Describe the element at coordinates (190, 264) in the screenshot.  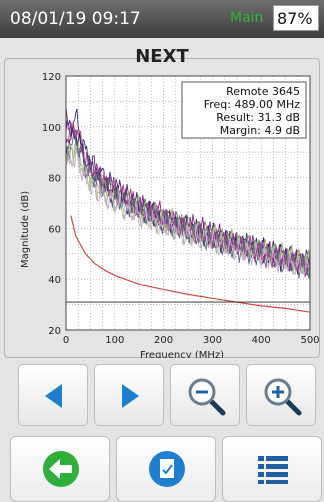
I see `limit-line` at that location.